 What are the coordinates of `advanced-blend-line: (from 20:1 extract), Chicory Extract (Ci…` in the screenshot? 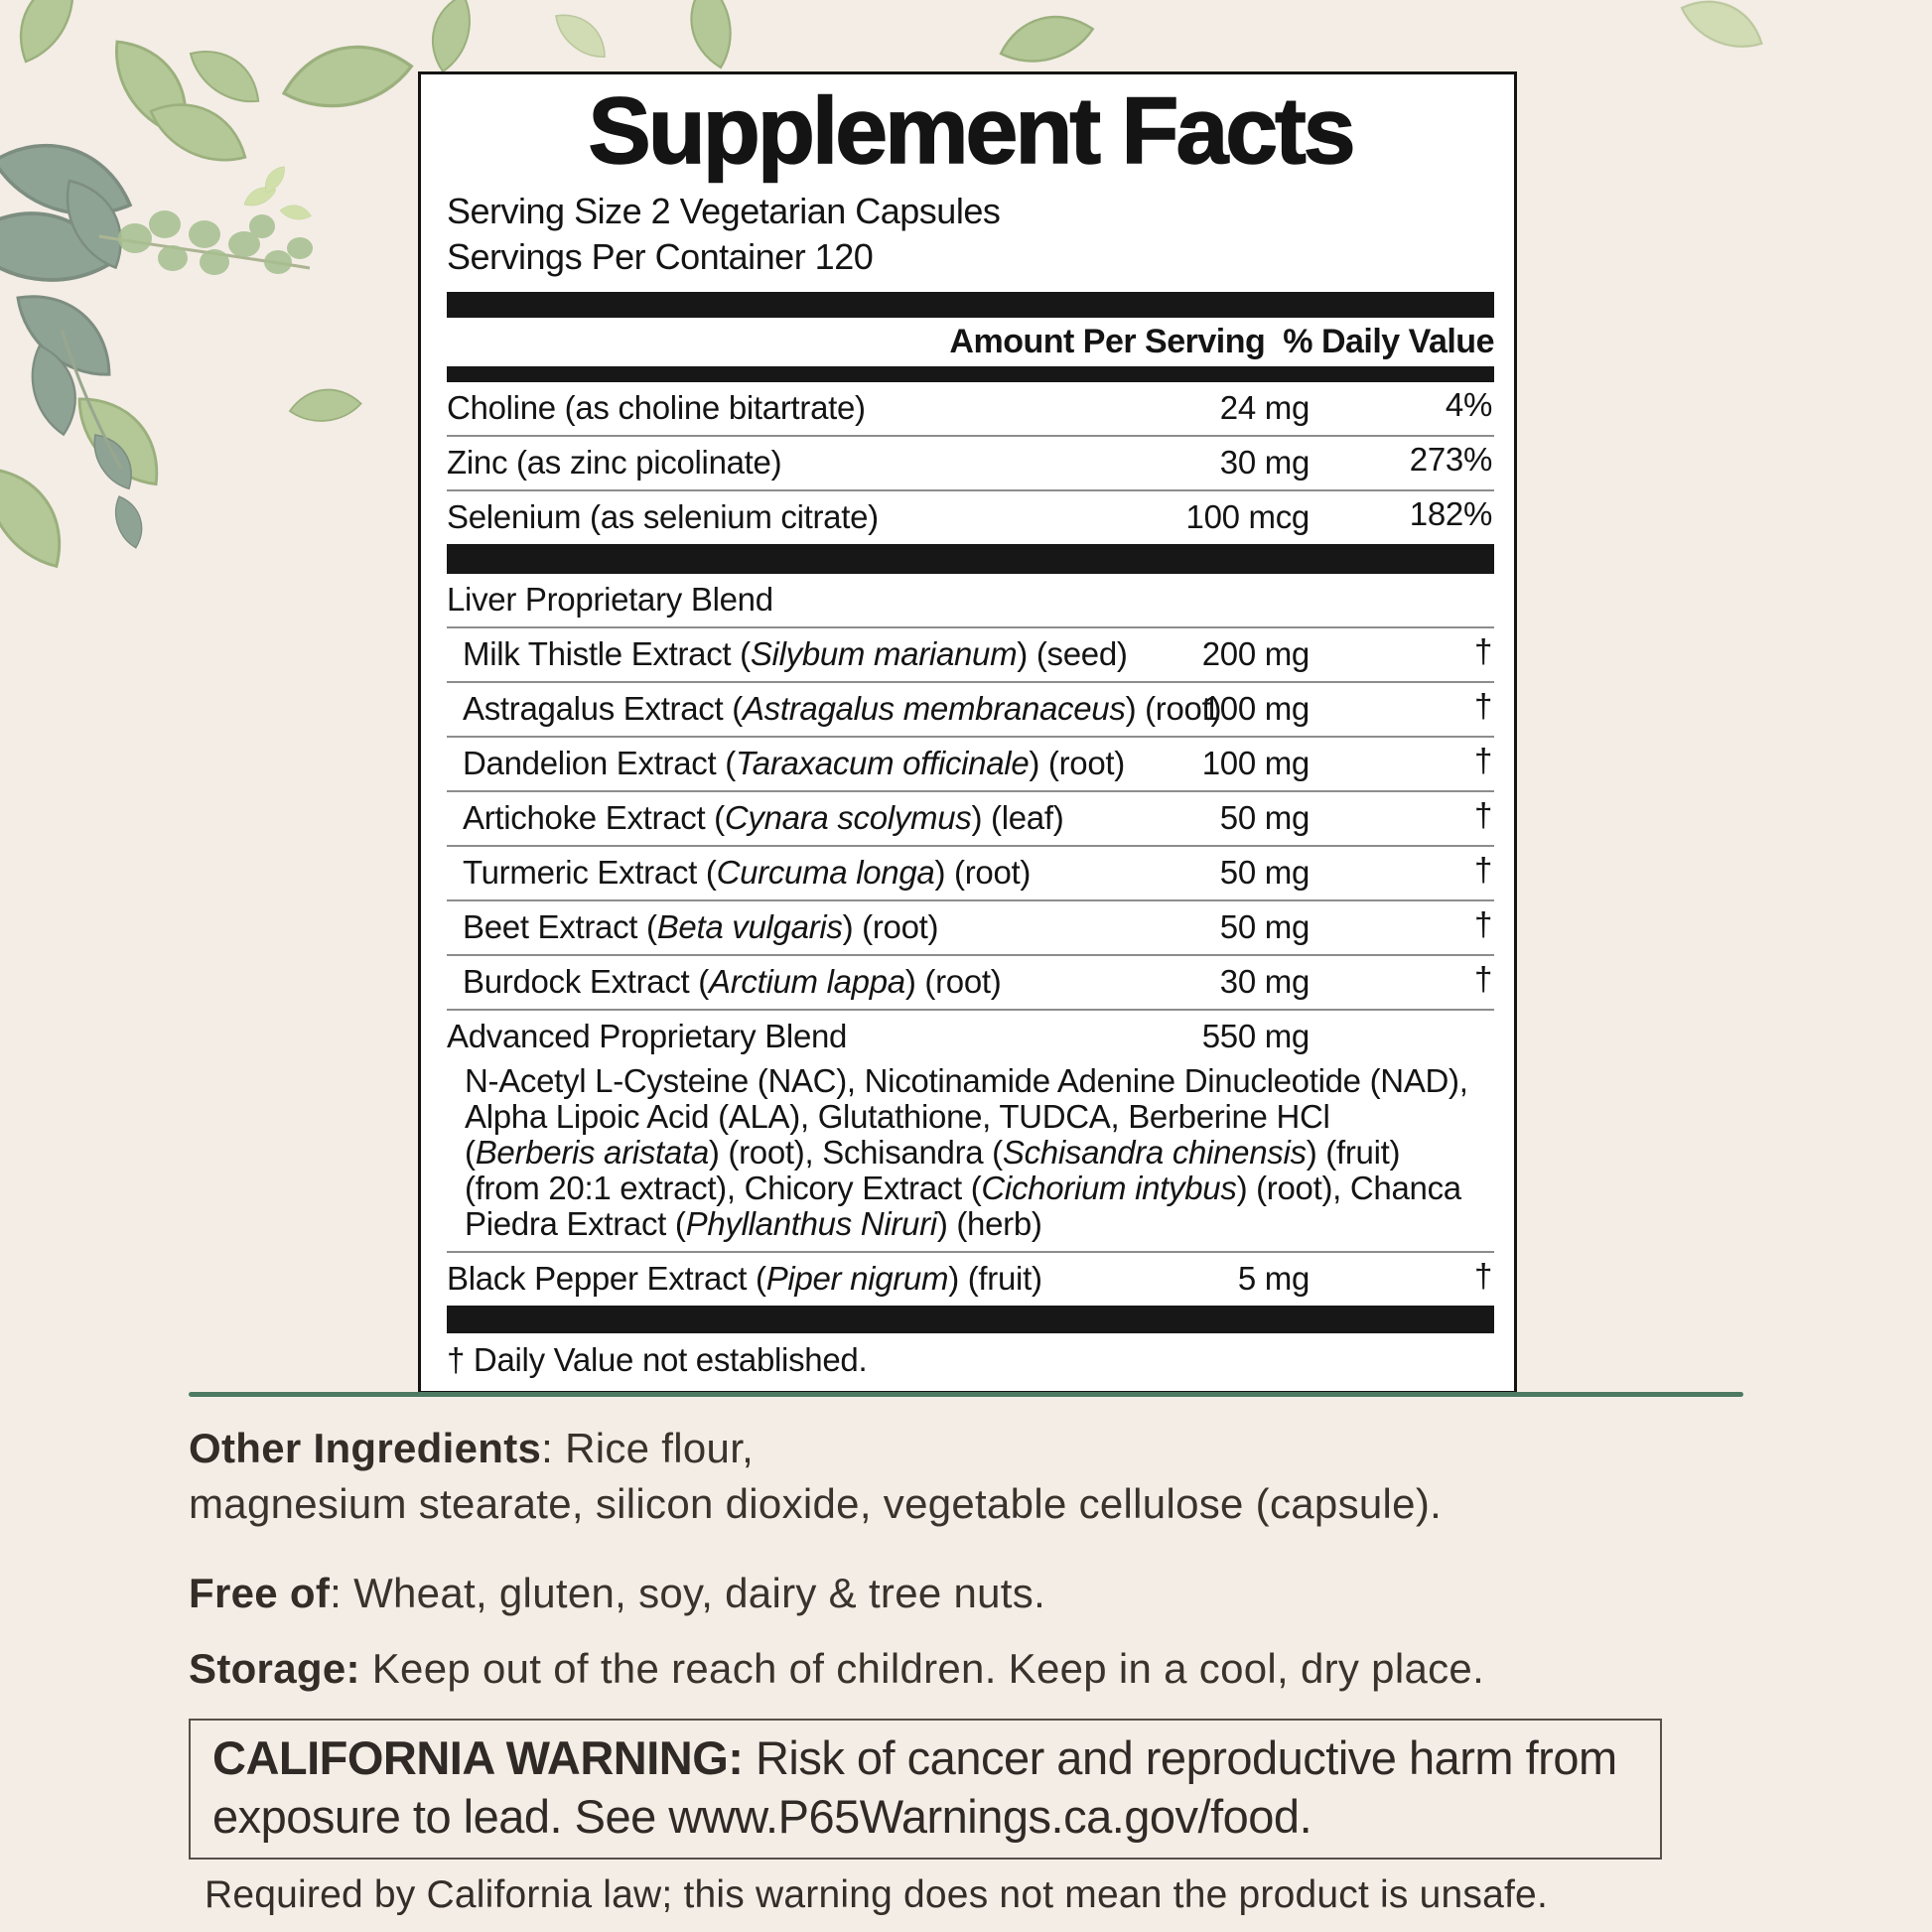 It's located at (963, 1188).